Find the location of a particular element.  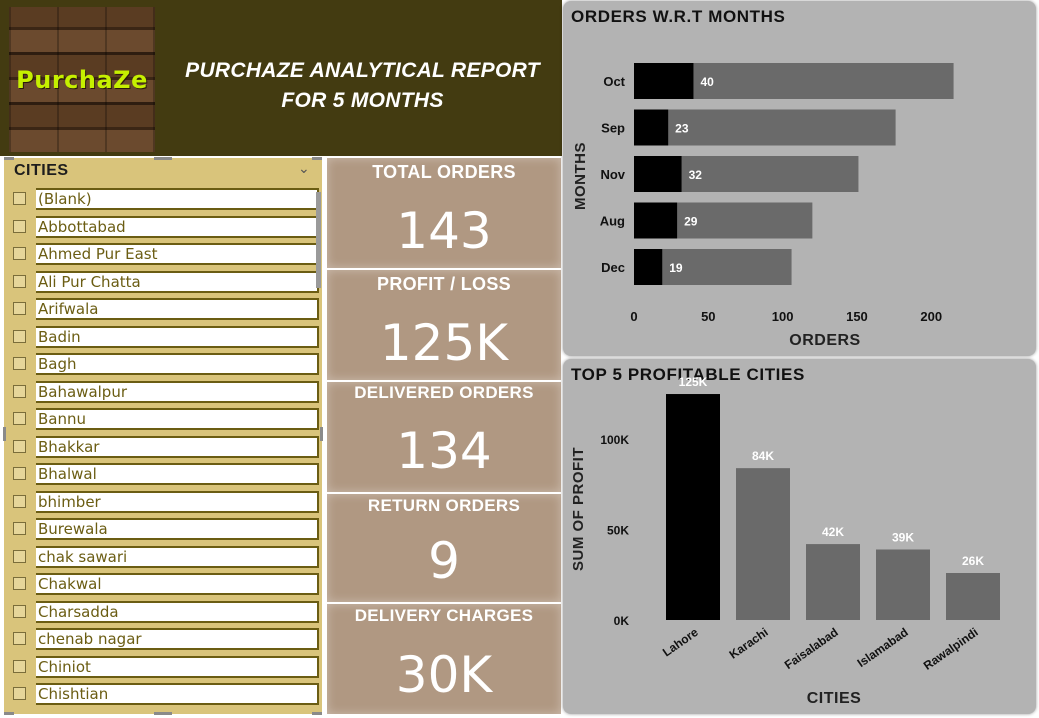

data-label: 26K is located at coordinates (973, 561).